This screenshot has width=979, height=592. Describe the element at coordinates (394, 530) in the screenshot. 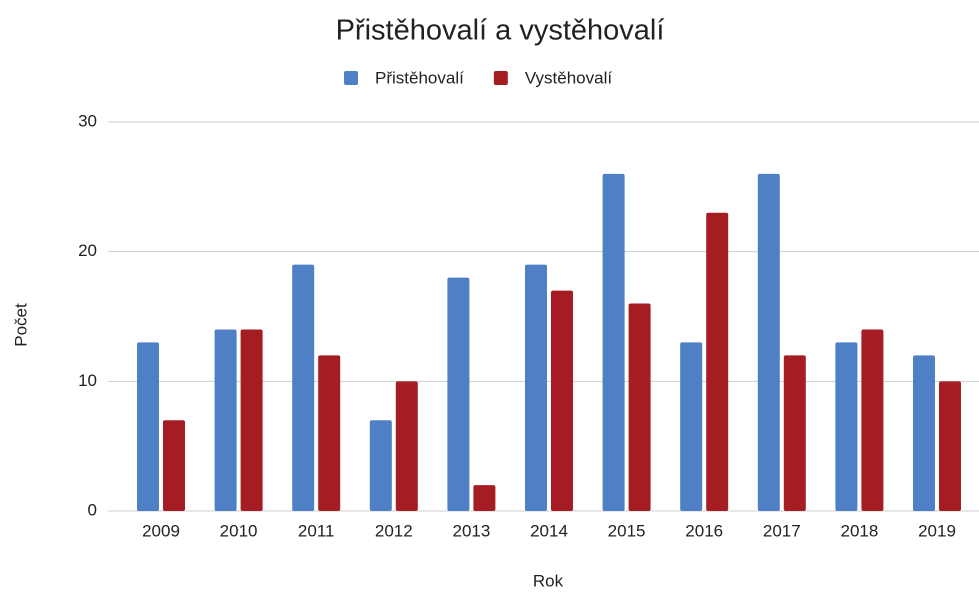

I see `x-tick-label: 2012` at that location.